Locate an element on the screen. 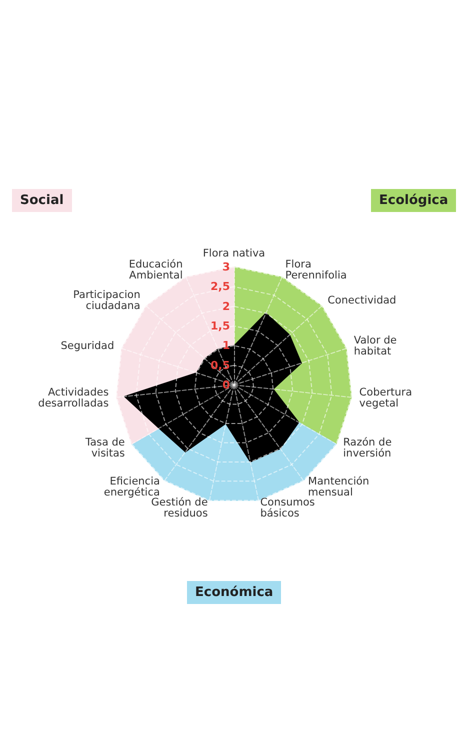 The width and height of the screenshot is (468, 735). spoke-label: Flora Perennifolia is located at coordinates (316, 270).